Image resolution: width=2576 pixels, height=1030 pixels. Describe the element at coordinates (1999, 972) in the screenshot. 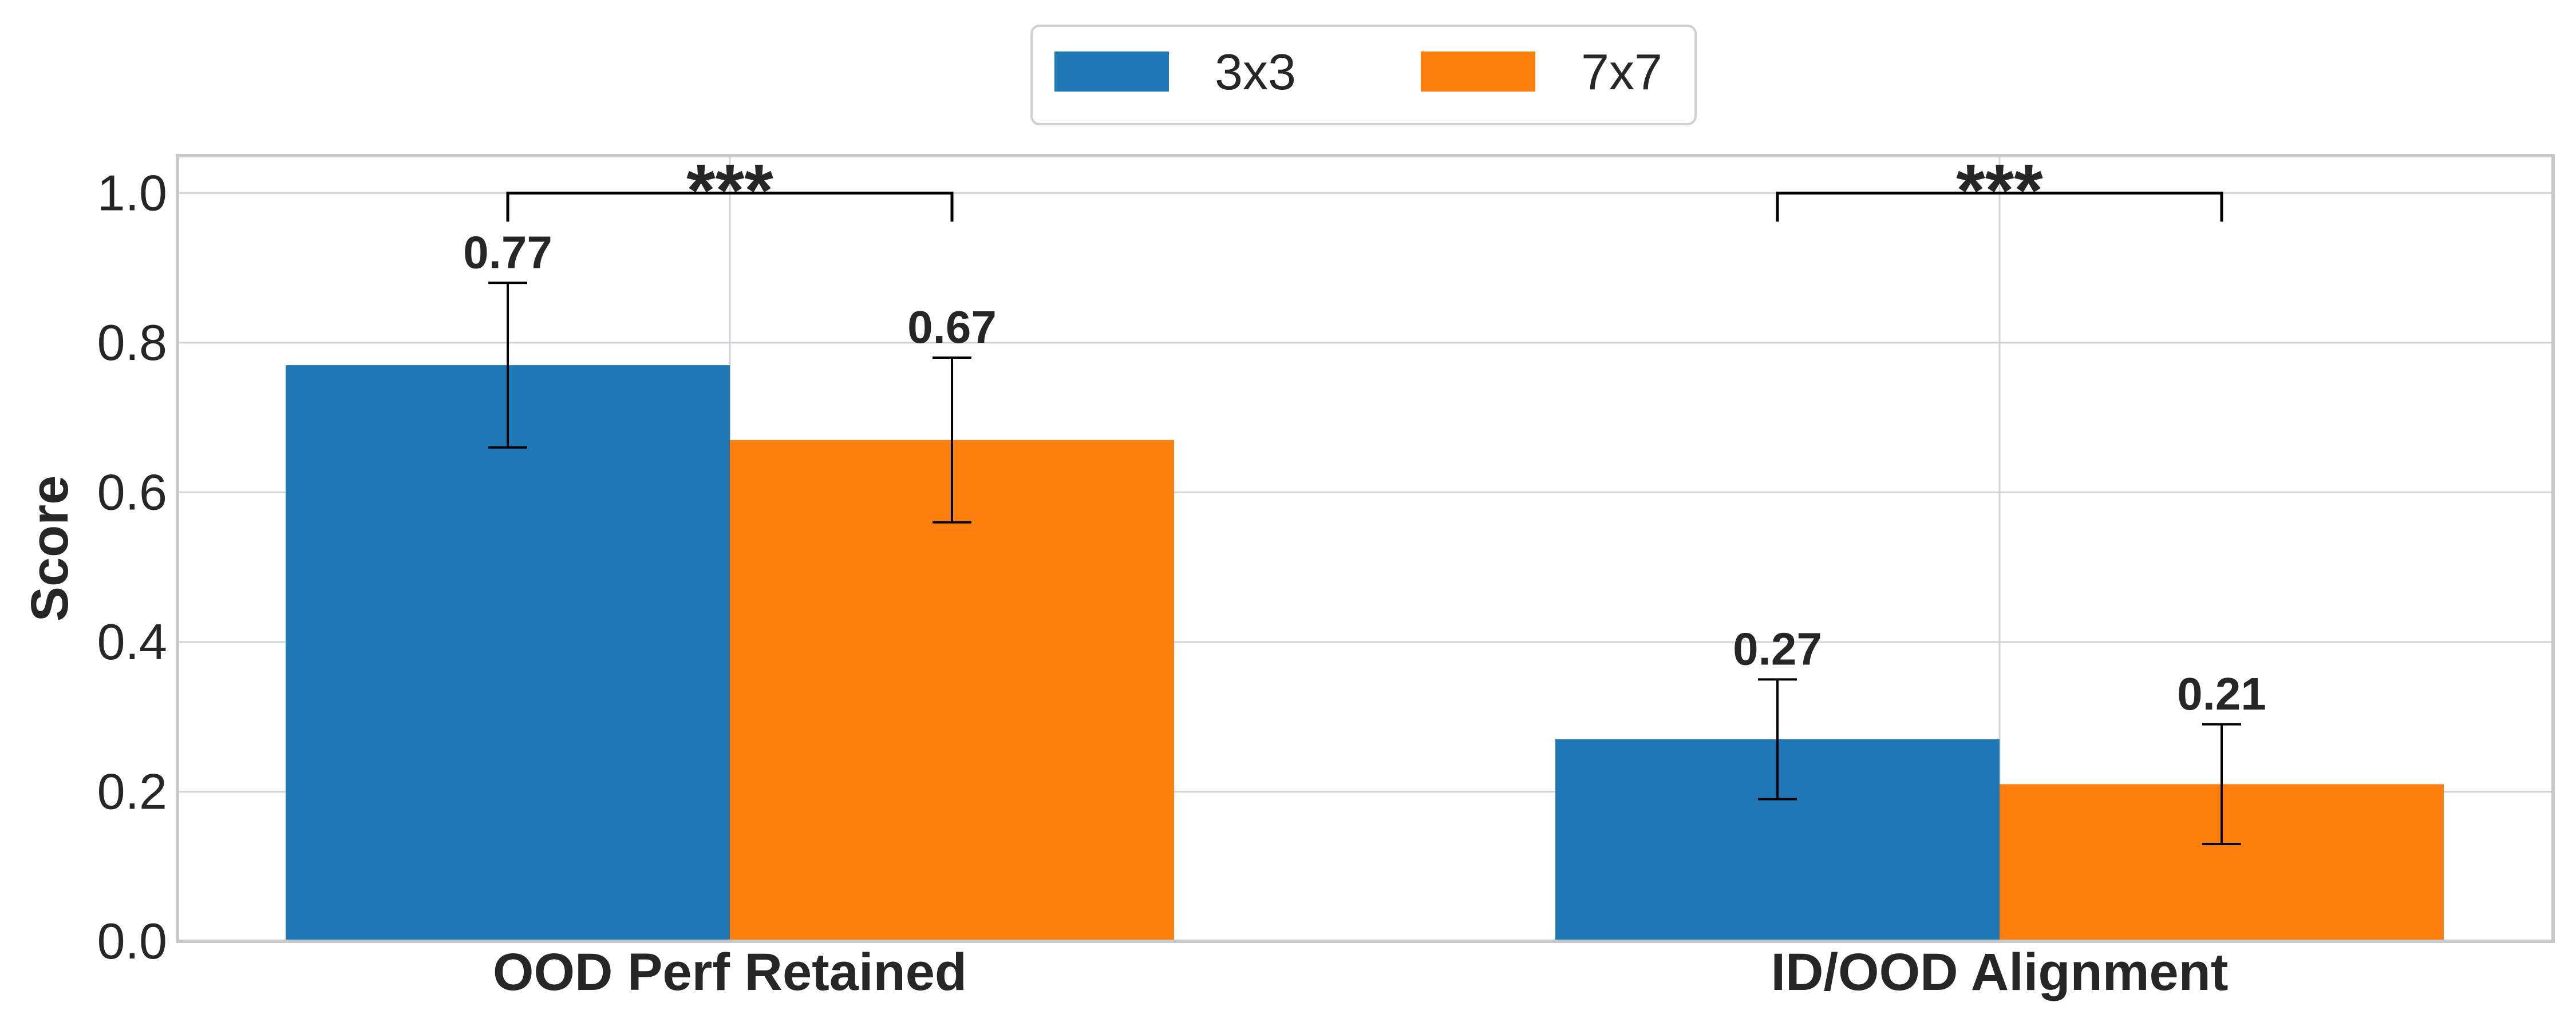

I see `x-category-label: ID/OOD Alignment` at that location.